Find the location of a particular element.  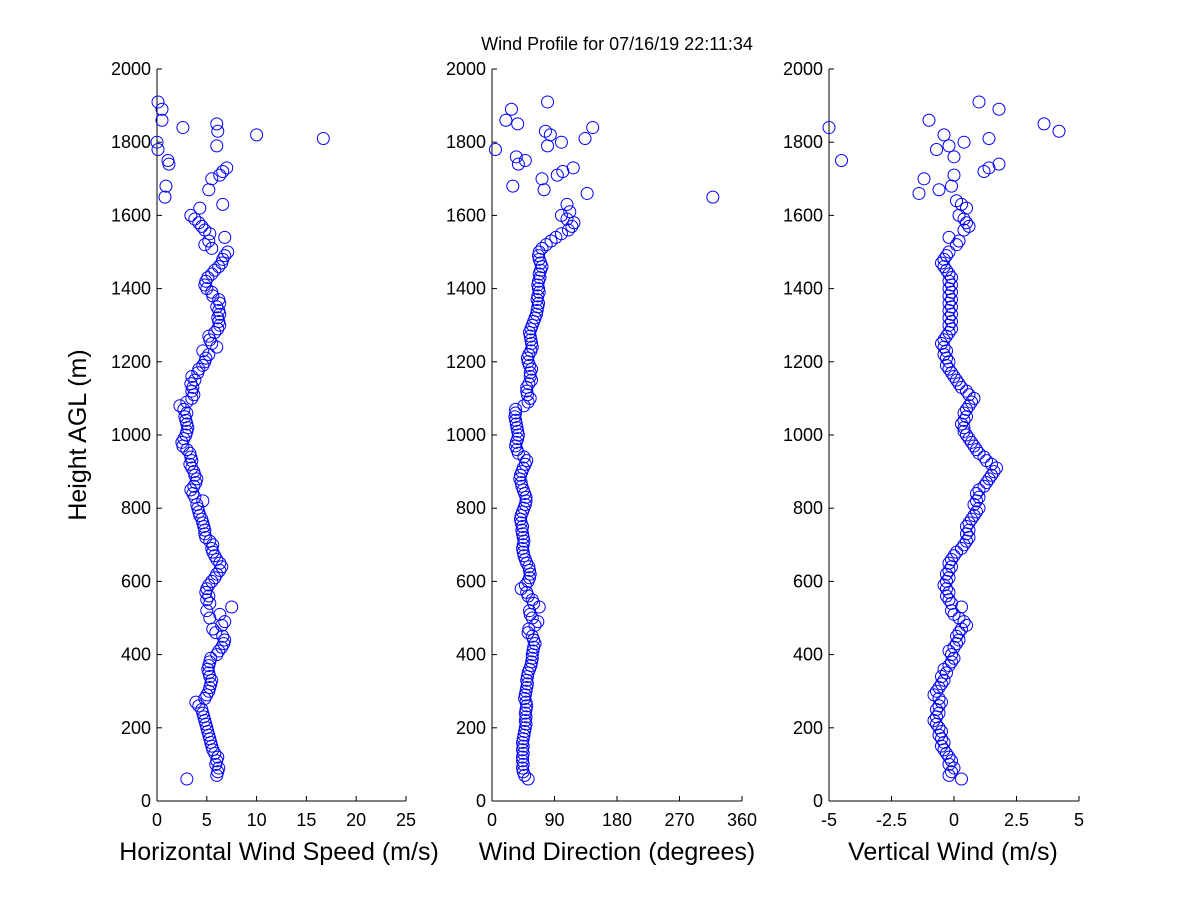

x-tick-label-speed: 5 is located at coordinates (207, 820).